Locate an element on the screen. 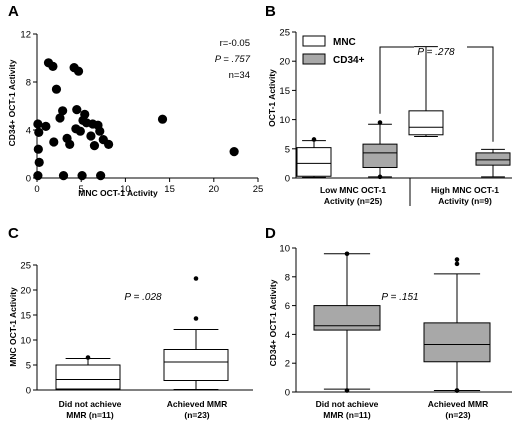  panel-b-y-tick-label: 10 is located at coordinates (284, 120).